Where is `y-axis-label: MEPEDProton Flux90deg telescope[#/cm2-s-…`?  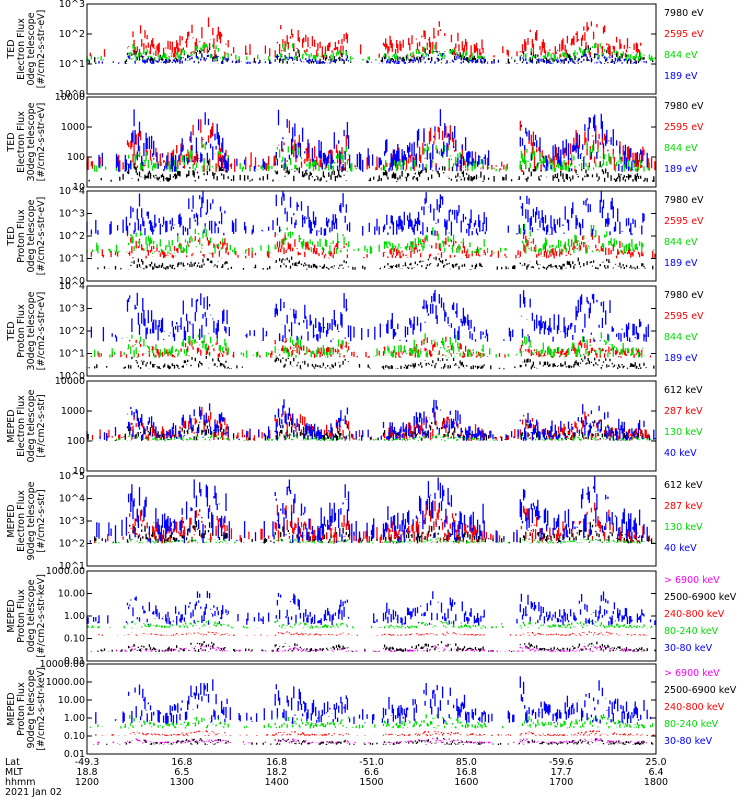 y-axis-label: MEPEDProton Flux90deg telescope[#/cm2-s-… is located at coordinates (26, 709).